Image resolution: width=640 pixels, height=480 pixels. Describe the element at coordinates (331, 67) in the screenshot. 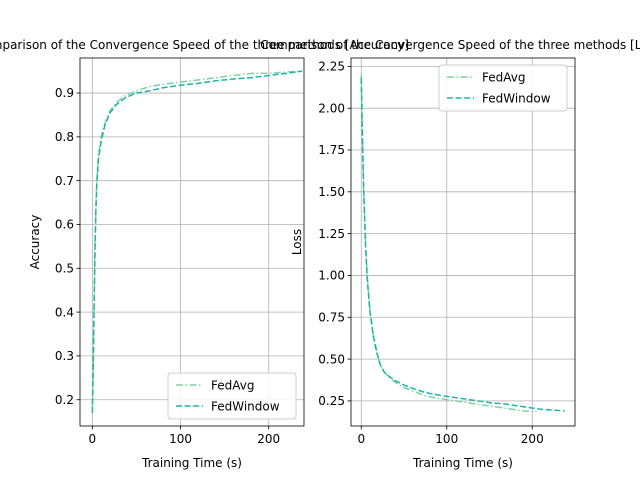

I see `y-tick-label: 2.25` at that location.